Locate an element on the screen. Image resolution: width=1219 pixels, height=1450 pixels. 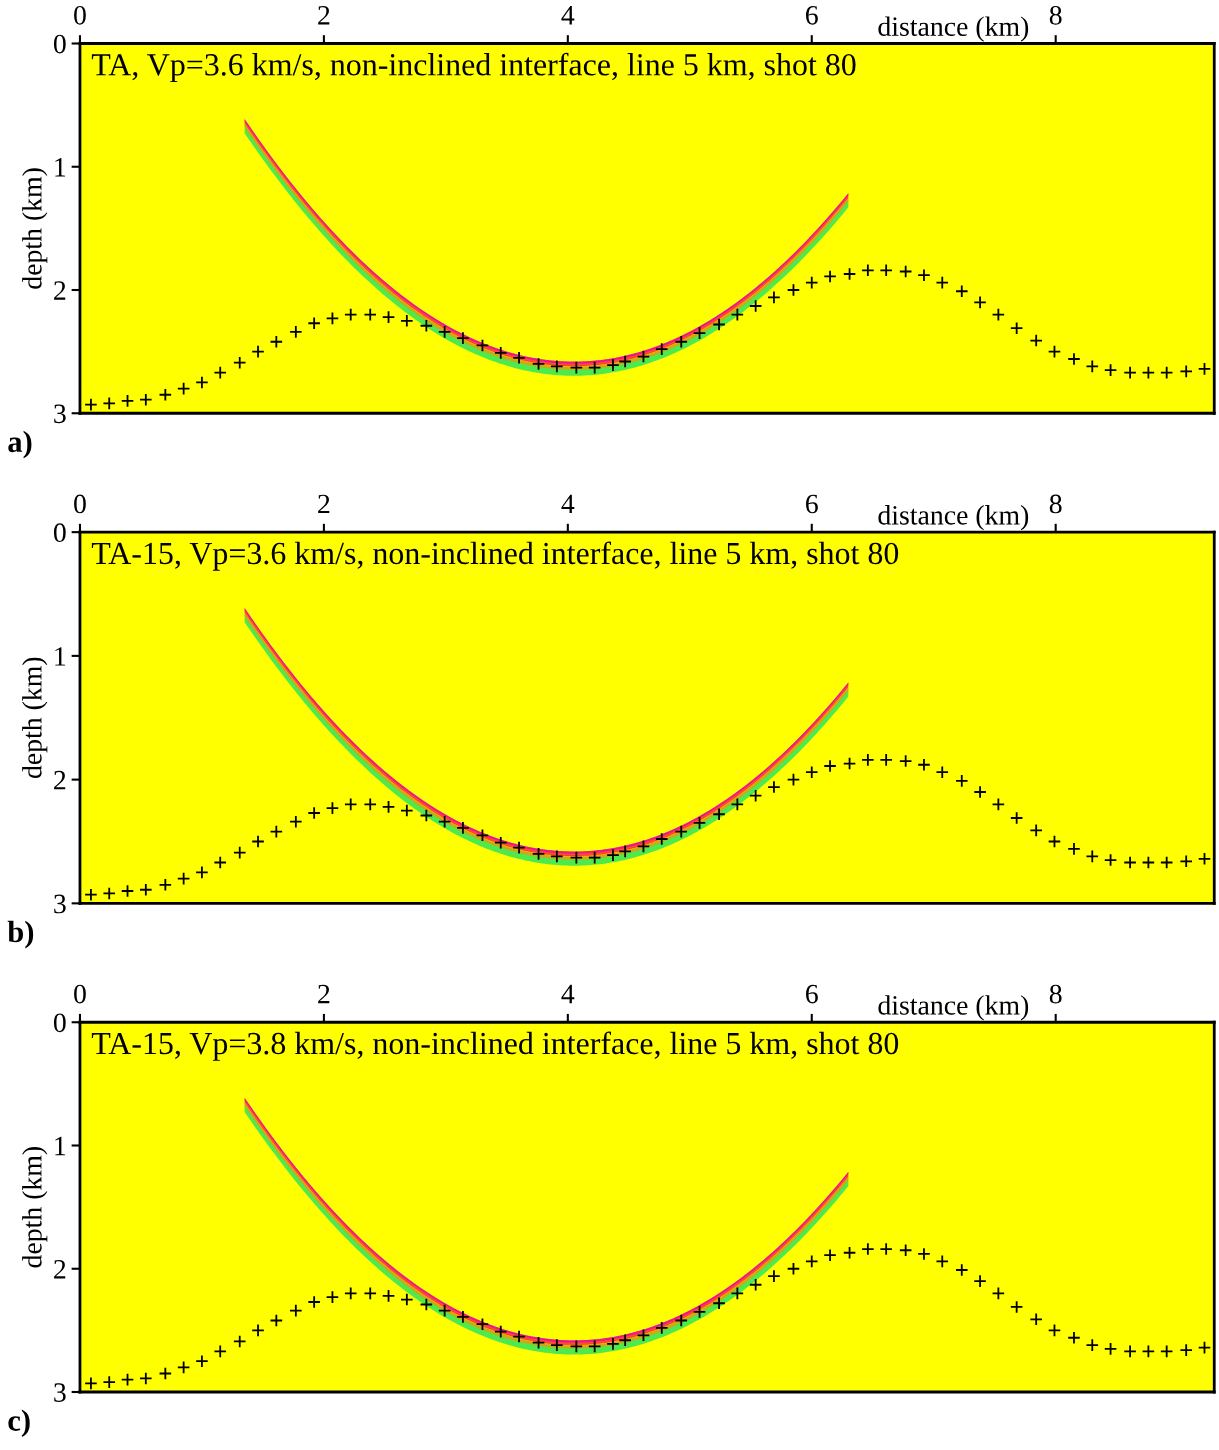
chart-title: TA-15, Vp=3.8 km/s, non-inclined interface, line 5 km, shot 80 is located at coordinates (495, 1046).